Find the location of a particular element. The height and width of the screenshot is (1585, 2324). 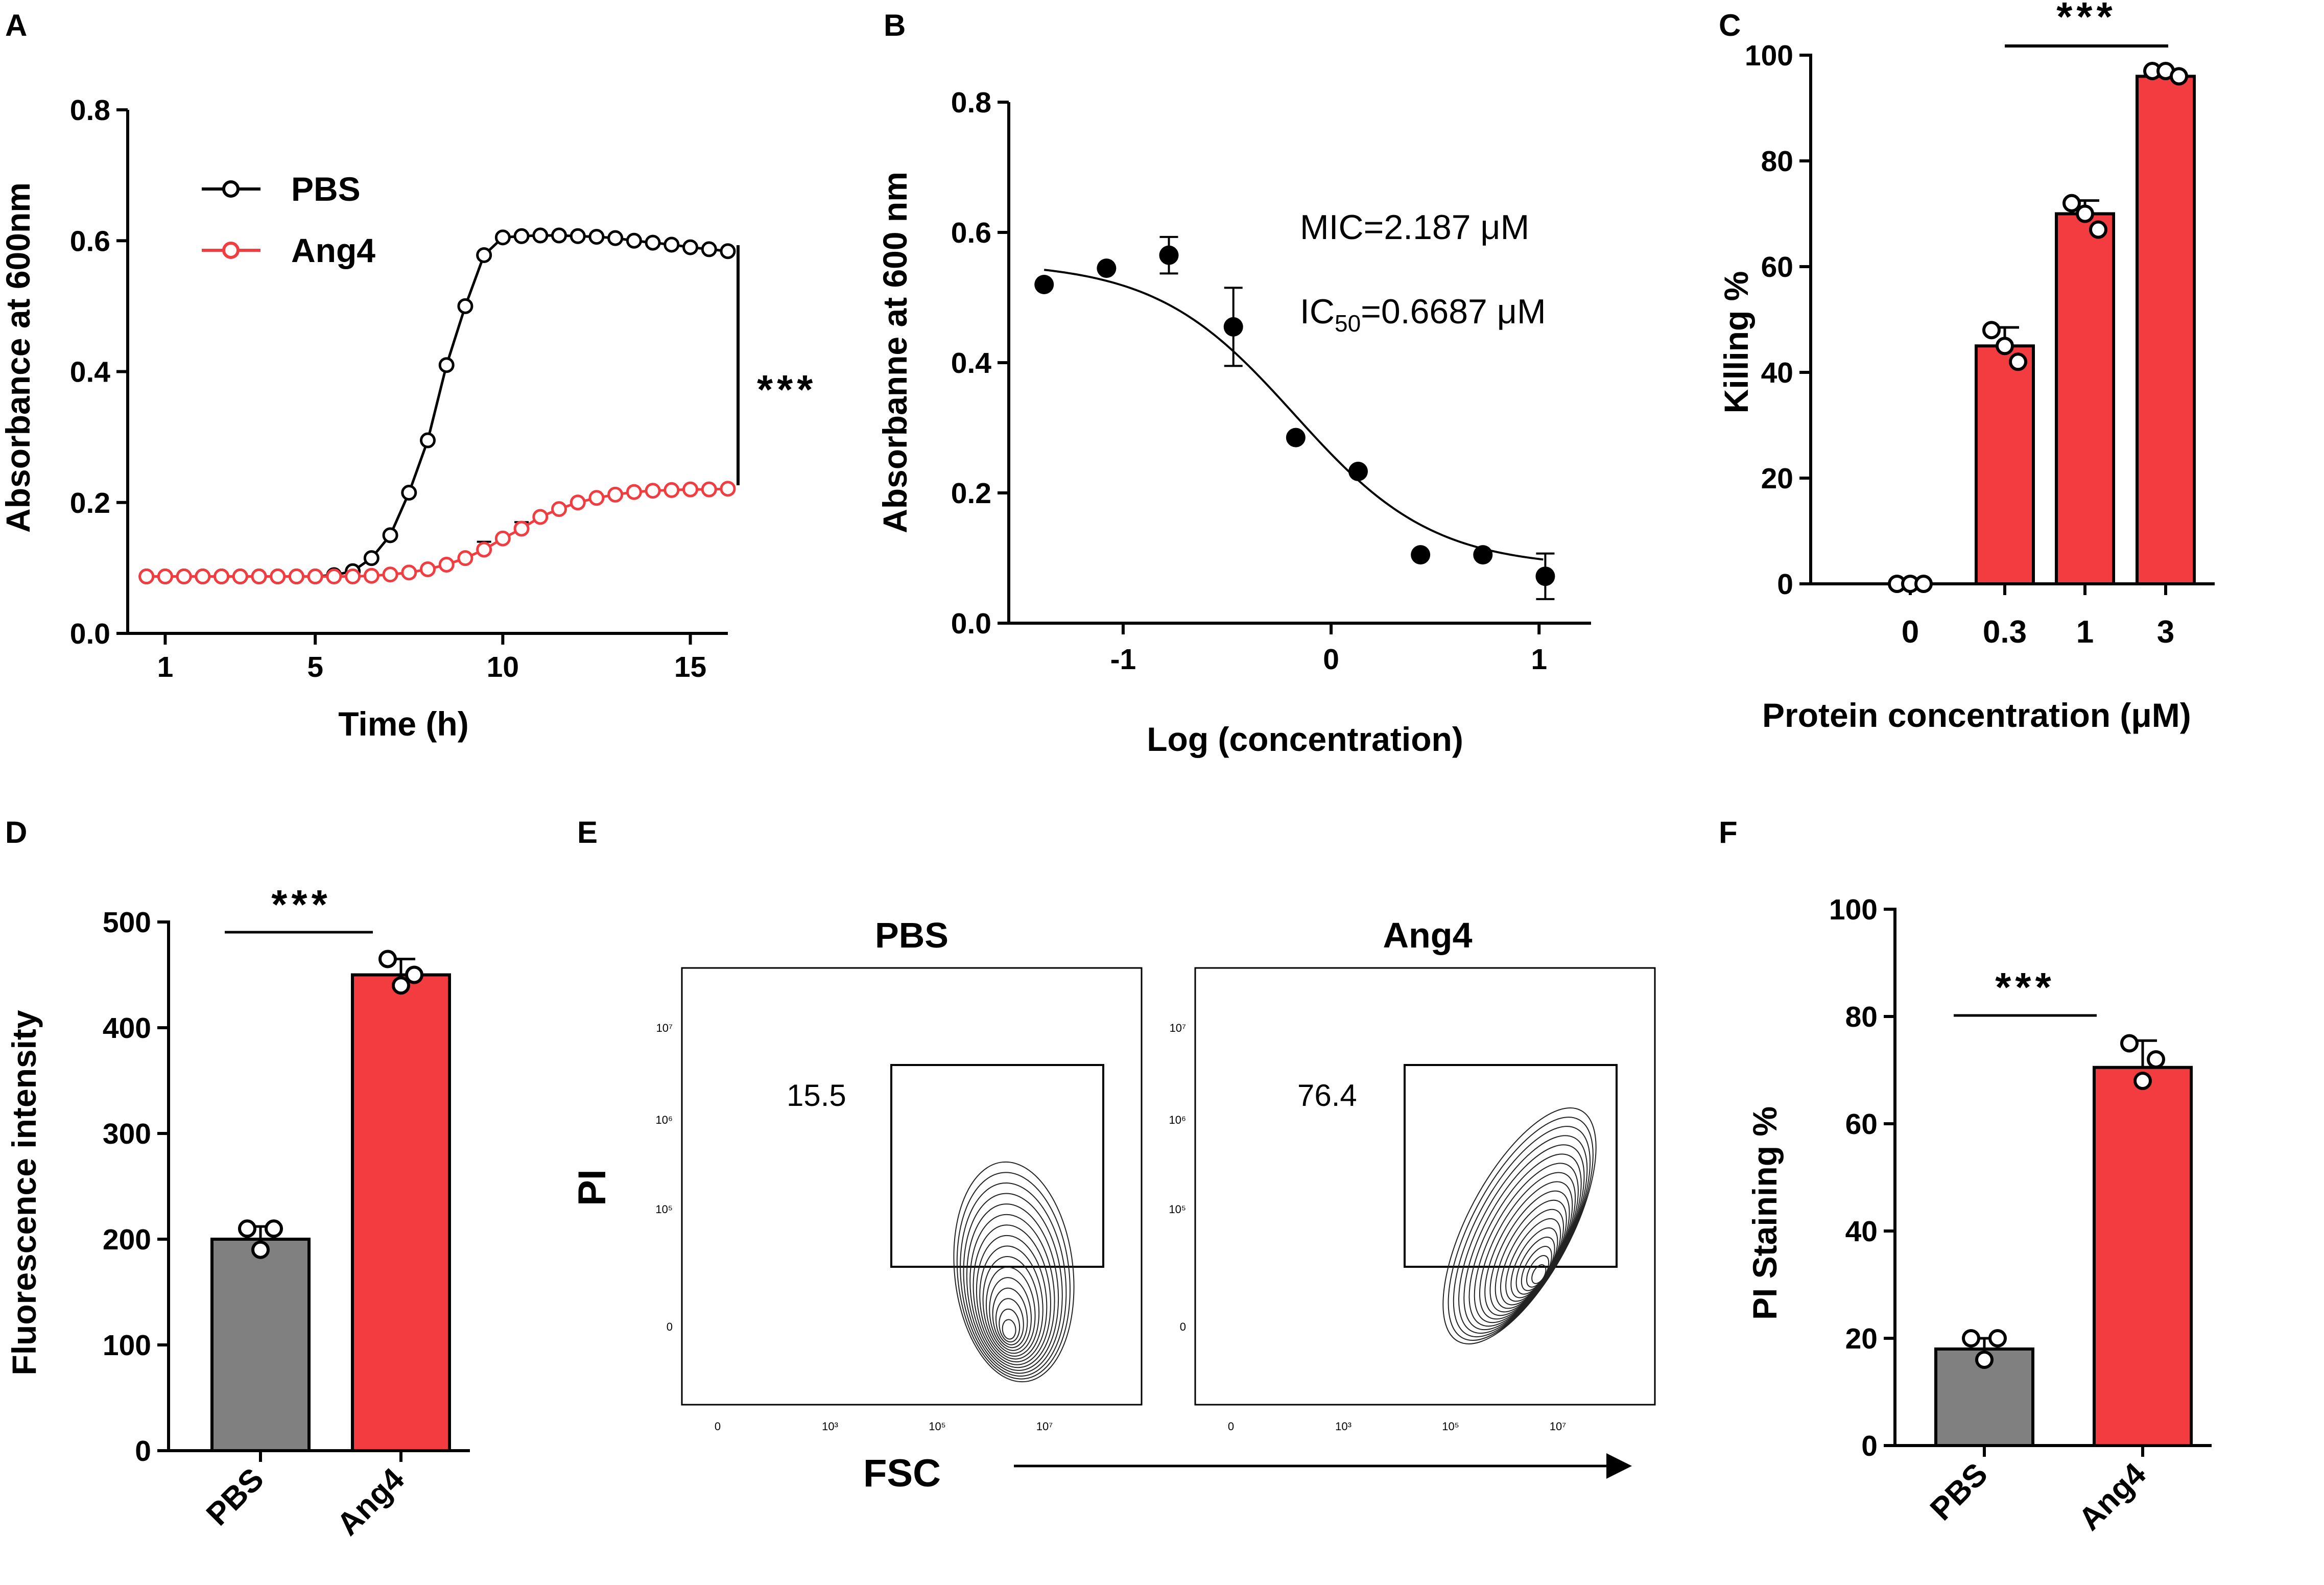

flow-plot-ang4-gate is located at coordinates (1511, 1166).